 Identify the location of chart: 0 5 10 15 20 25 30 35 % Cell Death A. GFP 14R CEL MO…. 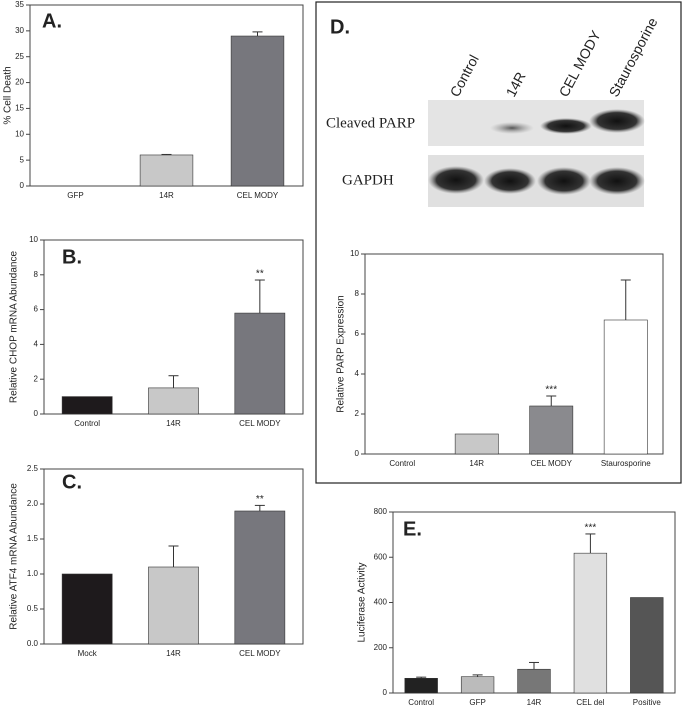
(153, 100).